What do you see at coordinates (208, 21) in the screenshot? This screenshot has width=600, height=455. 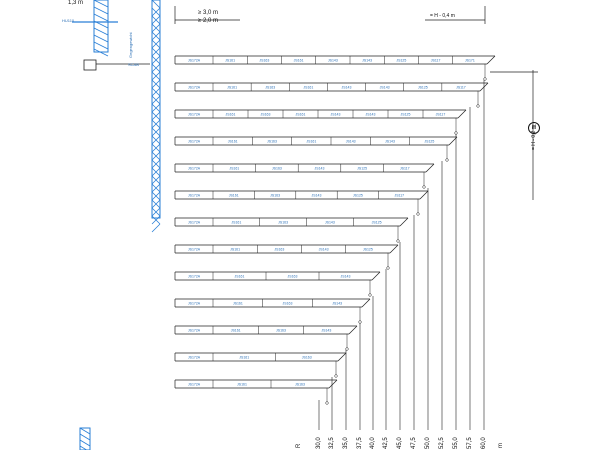 I see `clearance-dimension-b: ≥ 2,0 m` at bounding box center [208, 21].